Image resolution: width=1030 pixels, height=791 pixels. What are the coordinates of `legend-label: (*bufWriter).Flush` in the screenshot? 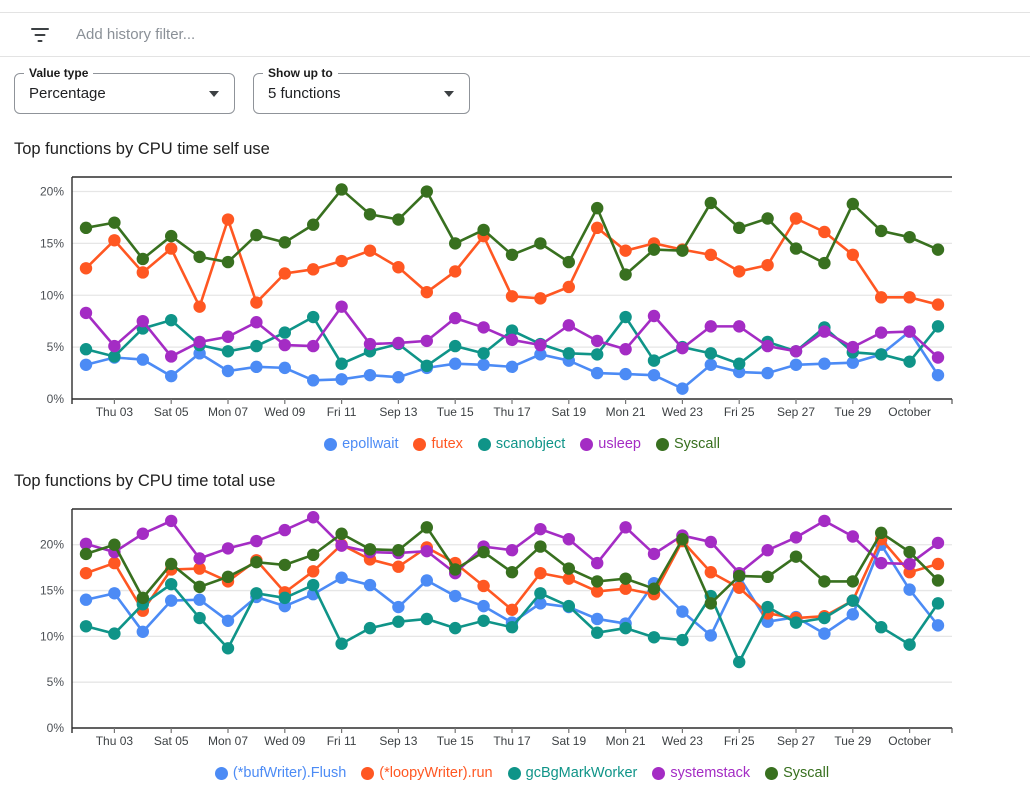 It's located at (289, 773).